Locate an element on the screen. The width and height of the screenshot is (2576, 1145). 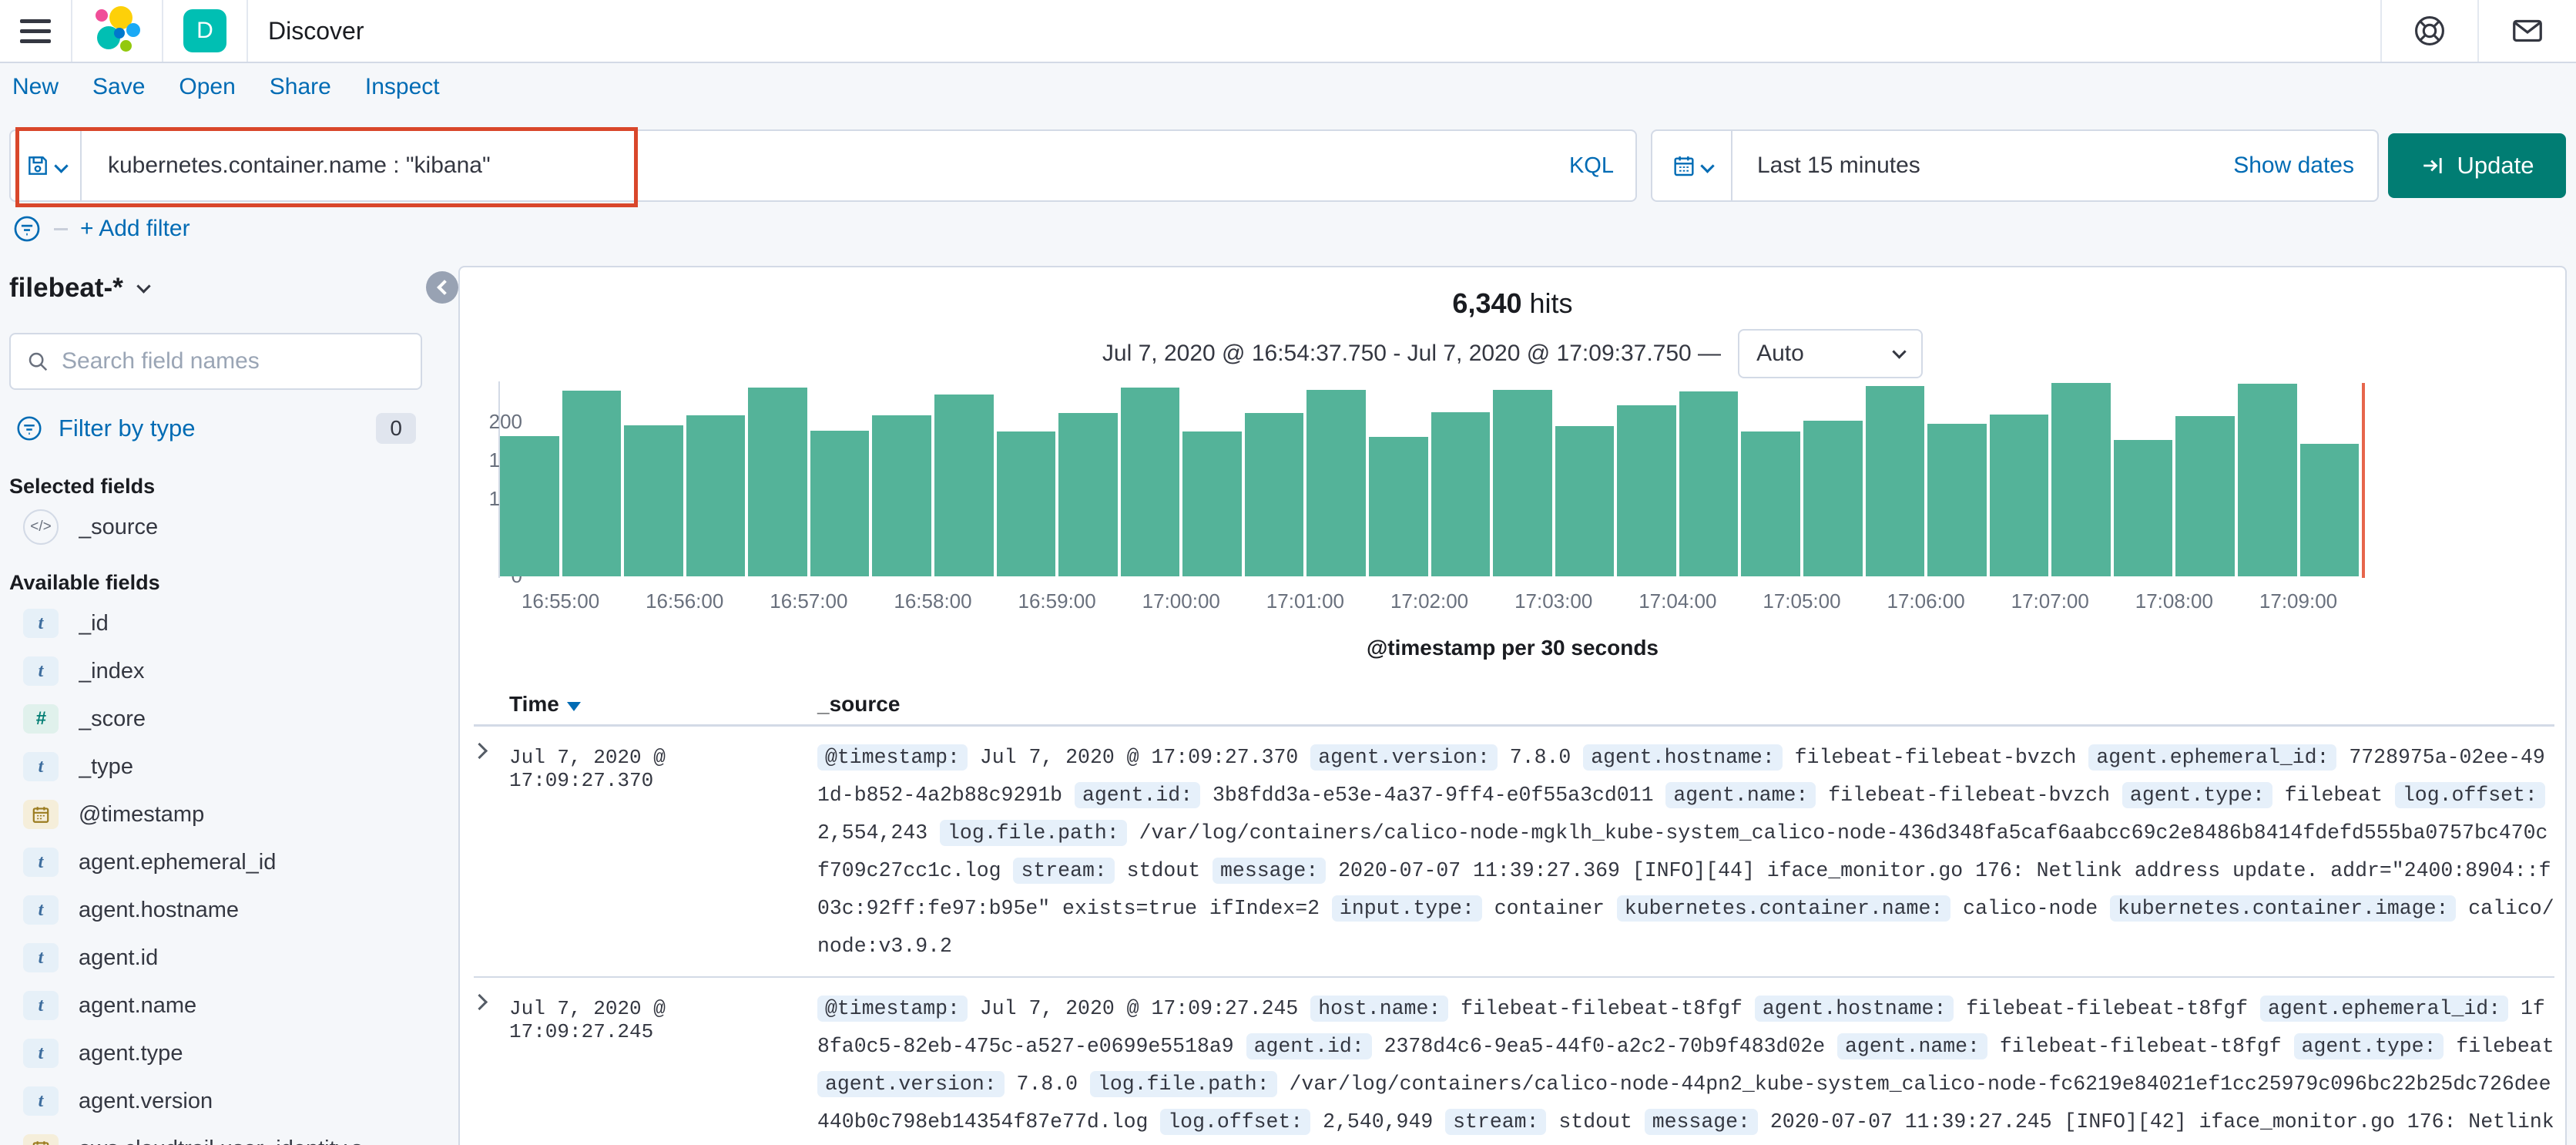
field-item-_source: </> _source is located at coordinates (215, 527).